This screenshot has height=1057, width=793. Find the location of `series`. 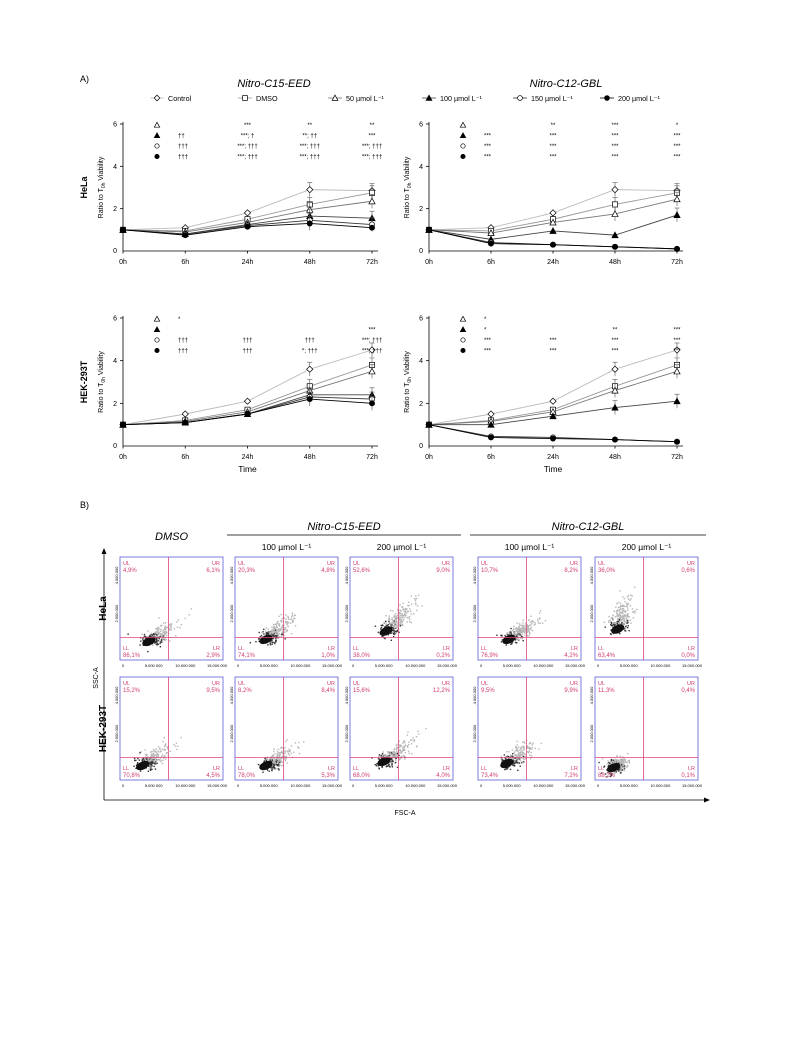

series is located at coordinates (553, 385).